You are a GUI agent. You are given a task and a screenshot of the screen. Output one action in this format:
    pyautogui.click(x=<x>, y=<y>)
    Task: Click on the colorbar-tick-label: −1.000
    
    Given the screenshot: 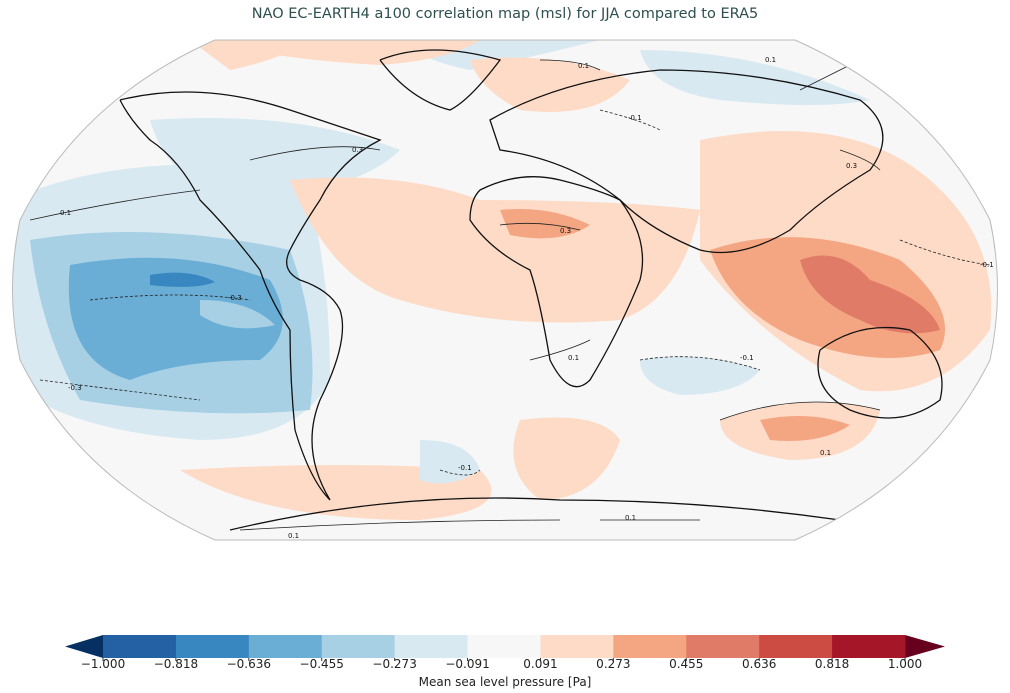 What is the action you would take?
    pyautogui.click(x=103, y=664)
    